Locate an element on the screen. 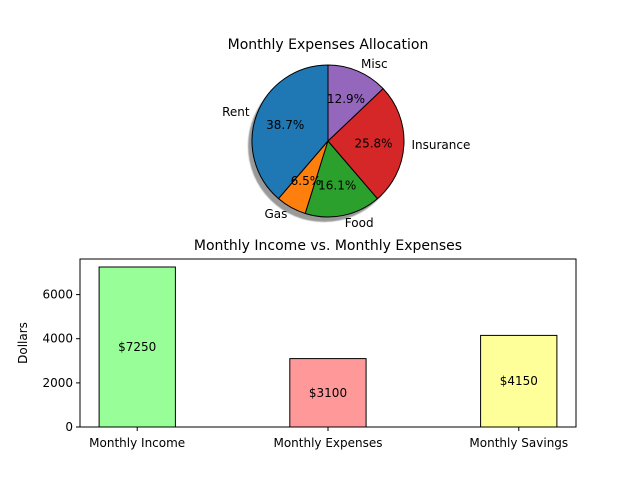  bar-title: Monthly Income vs. Monthly Expenses is located at coordinates (328, 246).